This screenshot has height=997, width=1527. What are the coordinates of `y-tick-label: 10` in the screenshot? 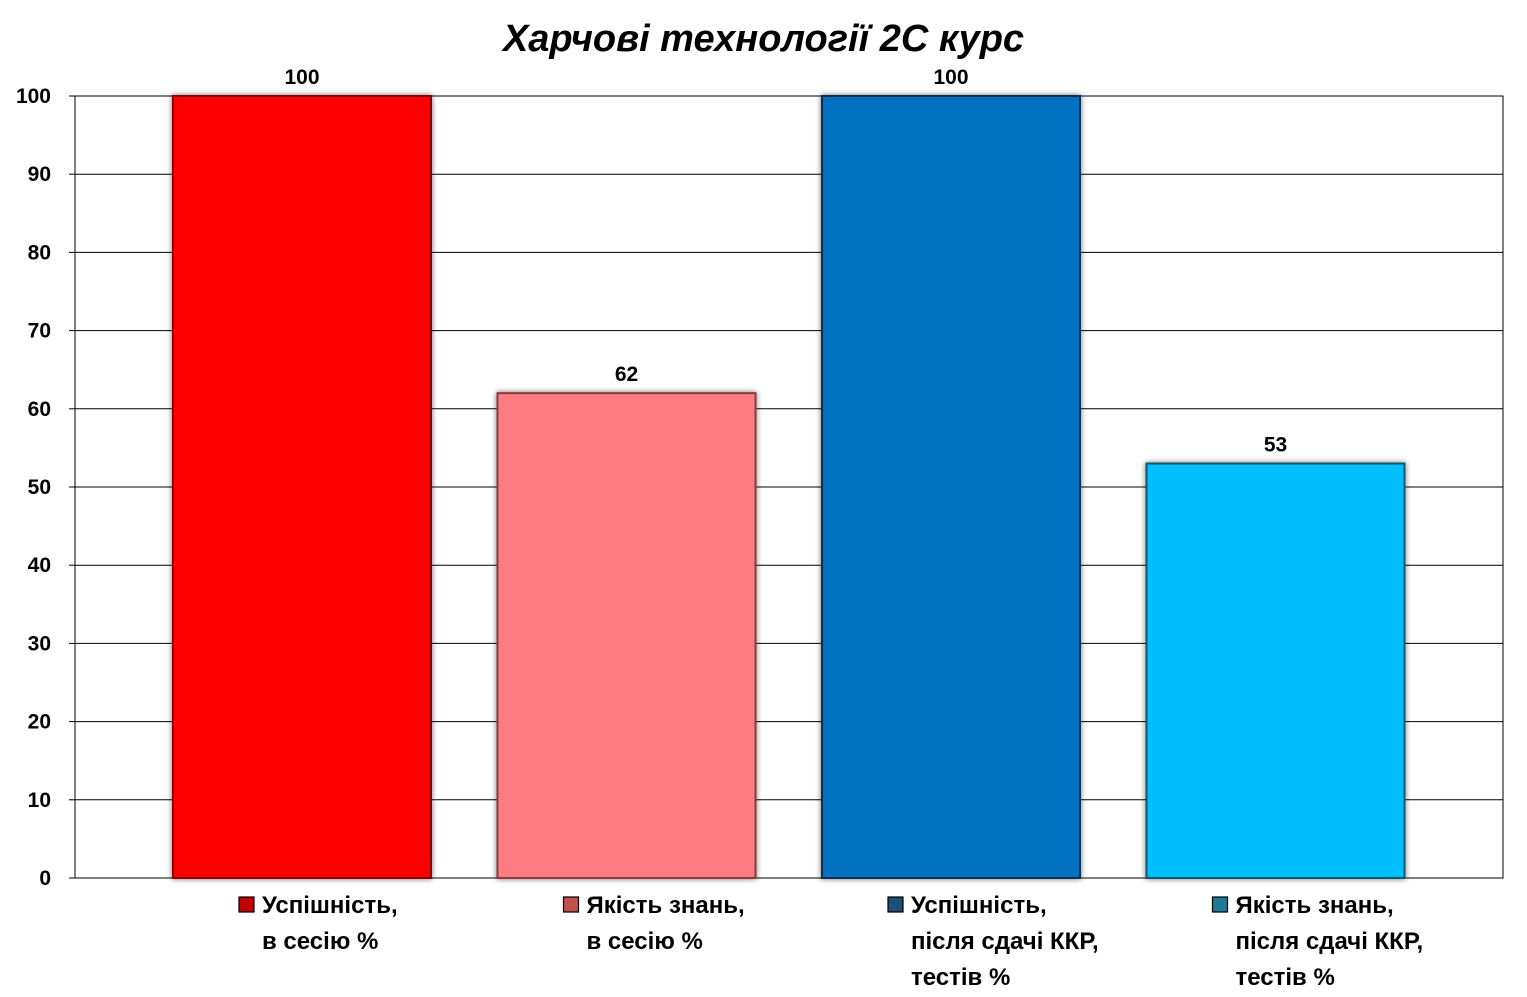 It's located at (39, 800).